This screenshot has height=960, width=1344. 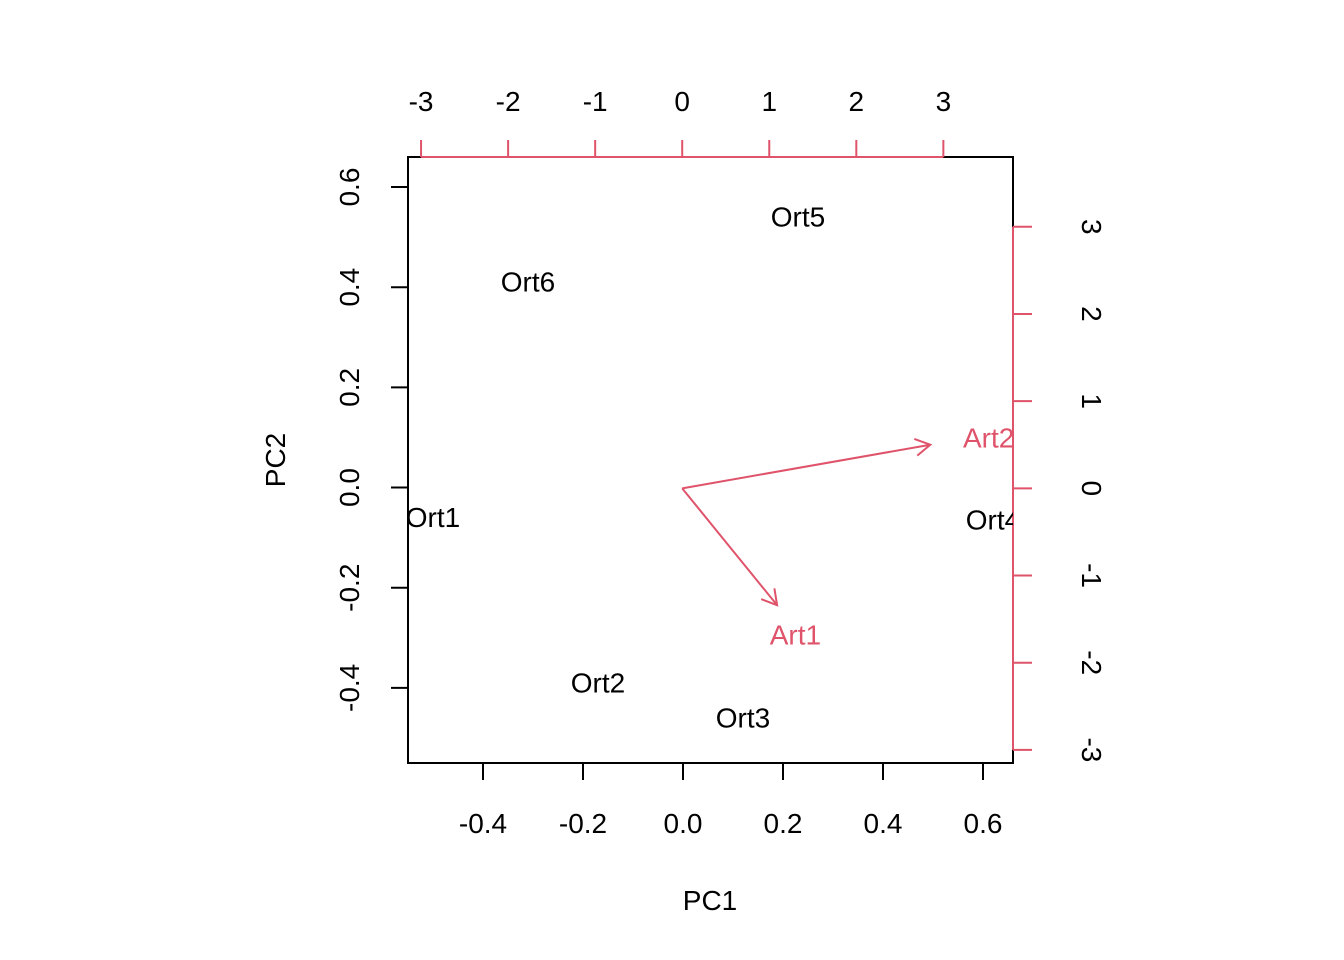 What do you see at coordinates (806, 466) in the screenshot?
I see `loading-arrow-art2` at bounding box center [806, 466].